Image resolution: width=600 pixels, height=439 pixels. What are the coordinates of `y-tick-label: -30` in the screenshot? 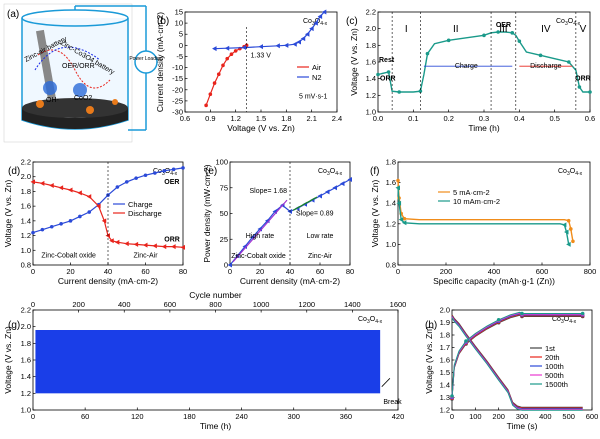 It's located at (177, 112).